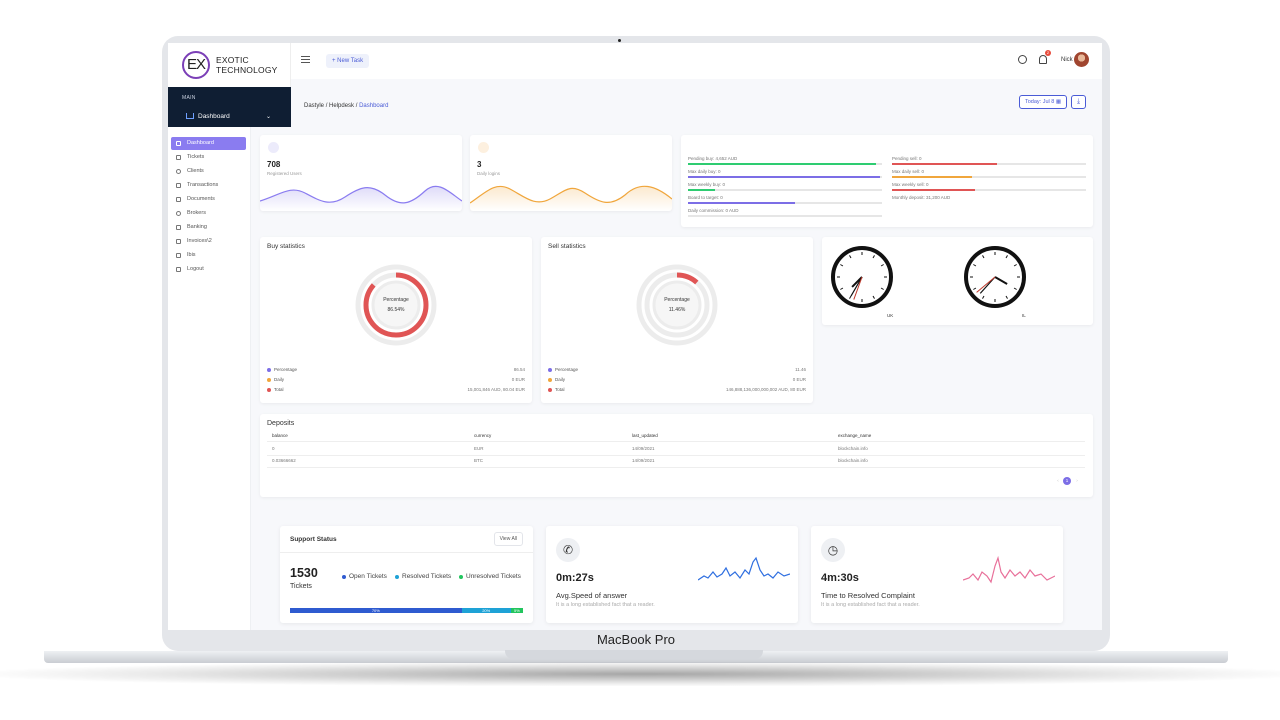  Describe the element at coordinates (645, 435) in the screenshot. I see `column-header-last-updated: last_updated` at that location.